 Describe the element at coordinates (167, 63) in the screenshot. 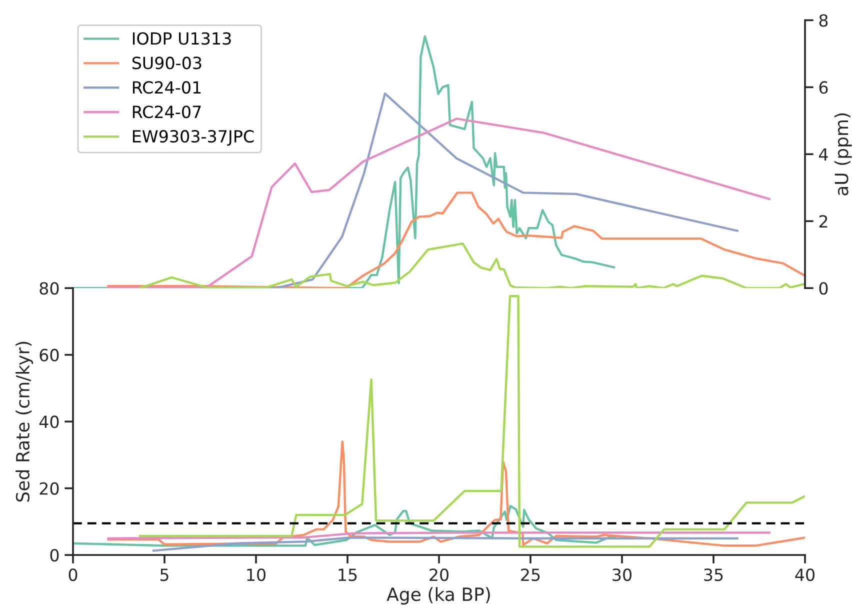

I see `legend-label: SU90-03` at that location.